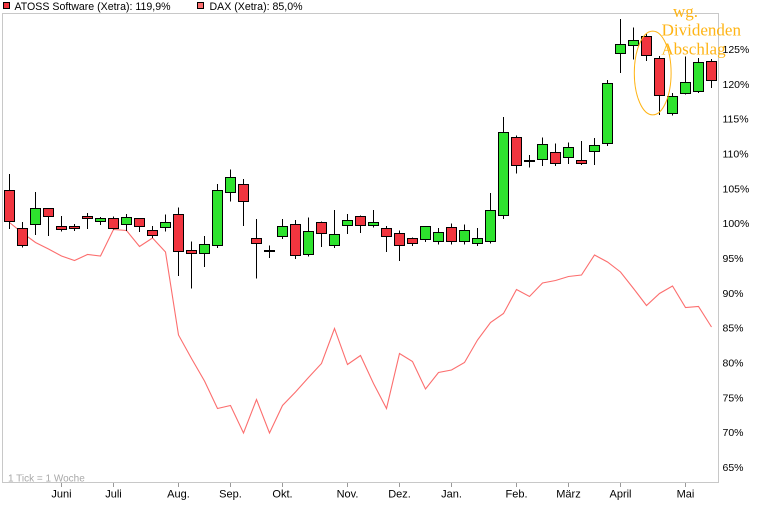  Describe the element at coordinates (451, 495) in the screenshot. I see `svg-text: Jan.` at that location.